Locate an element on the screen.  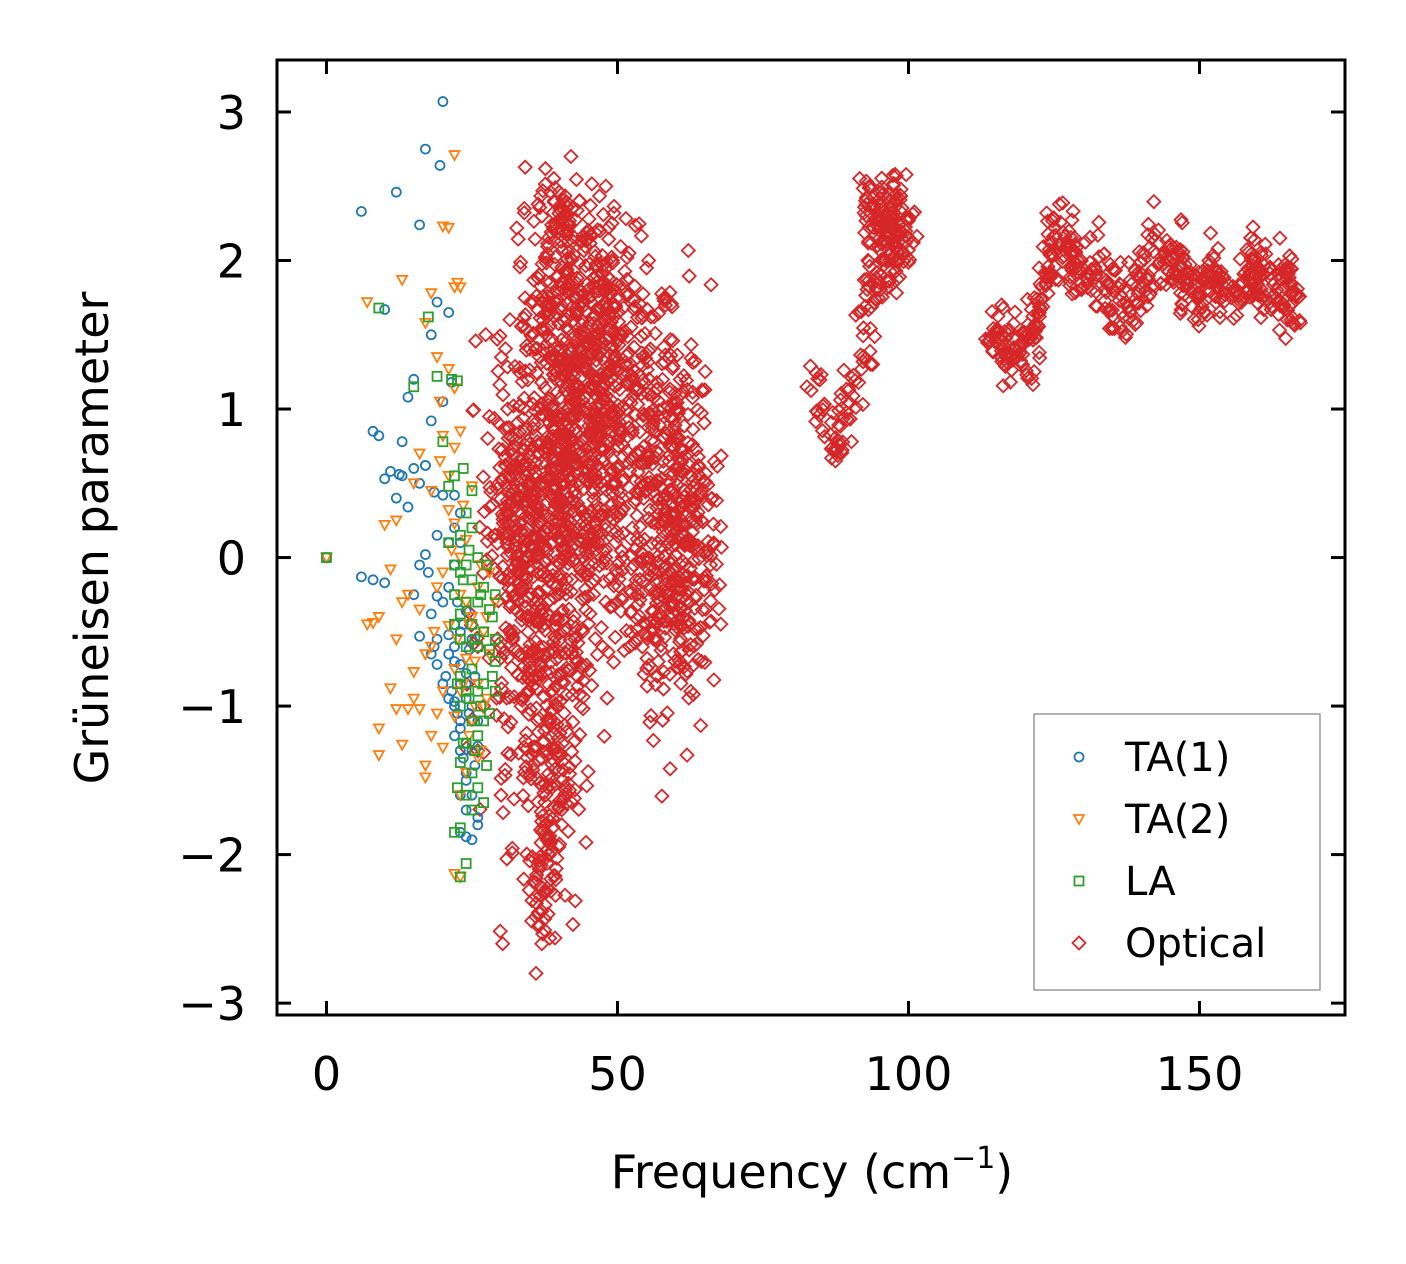
x-tick-label: 100 is located at coordinates (909, 1074).